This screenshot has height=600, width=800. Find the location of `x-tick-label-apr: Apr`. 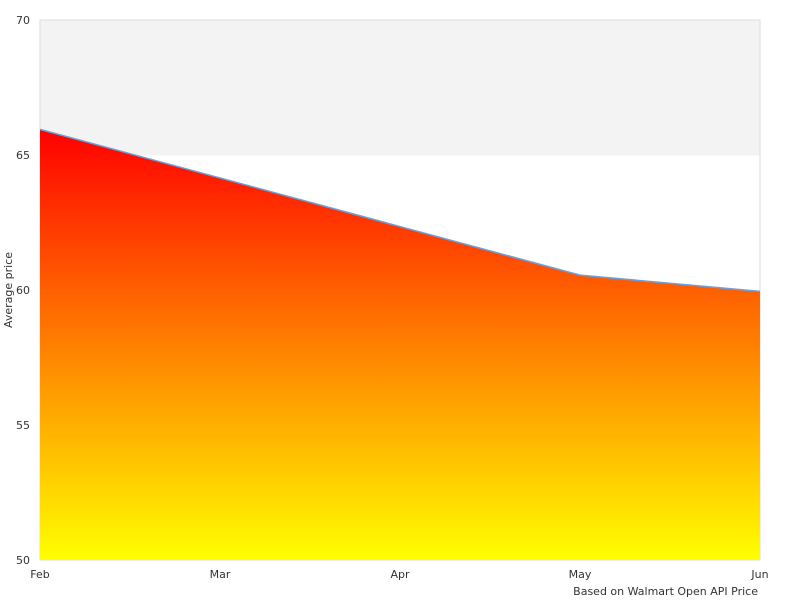

x-tick-label-apr: Apr is located at coordinates (400, 574).